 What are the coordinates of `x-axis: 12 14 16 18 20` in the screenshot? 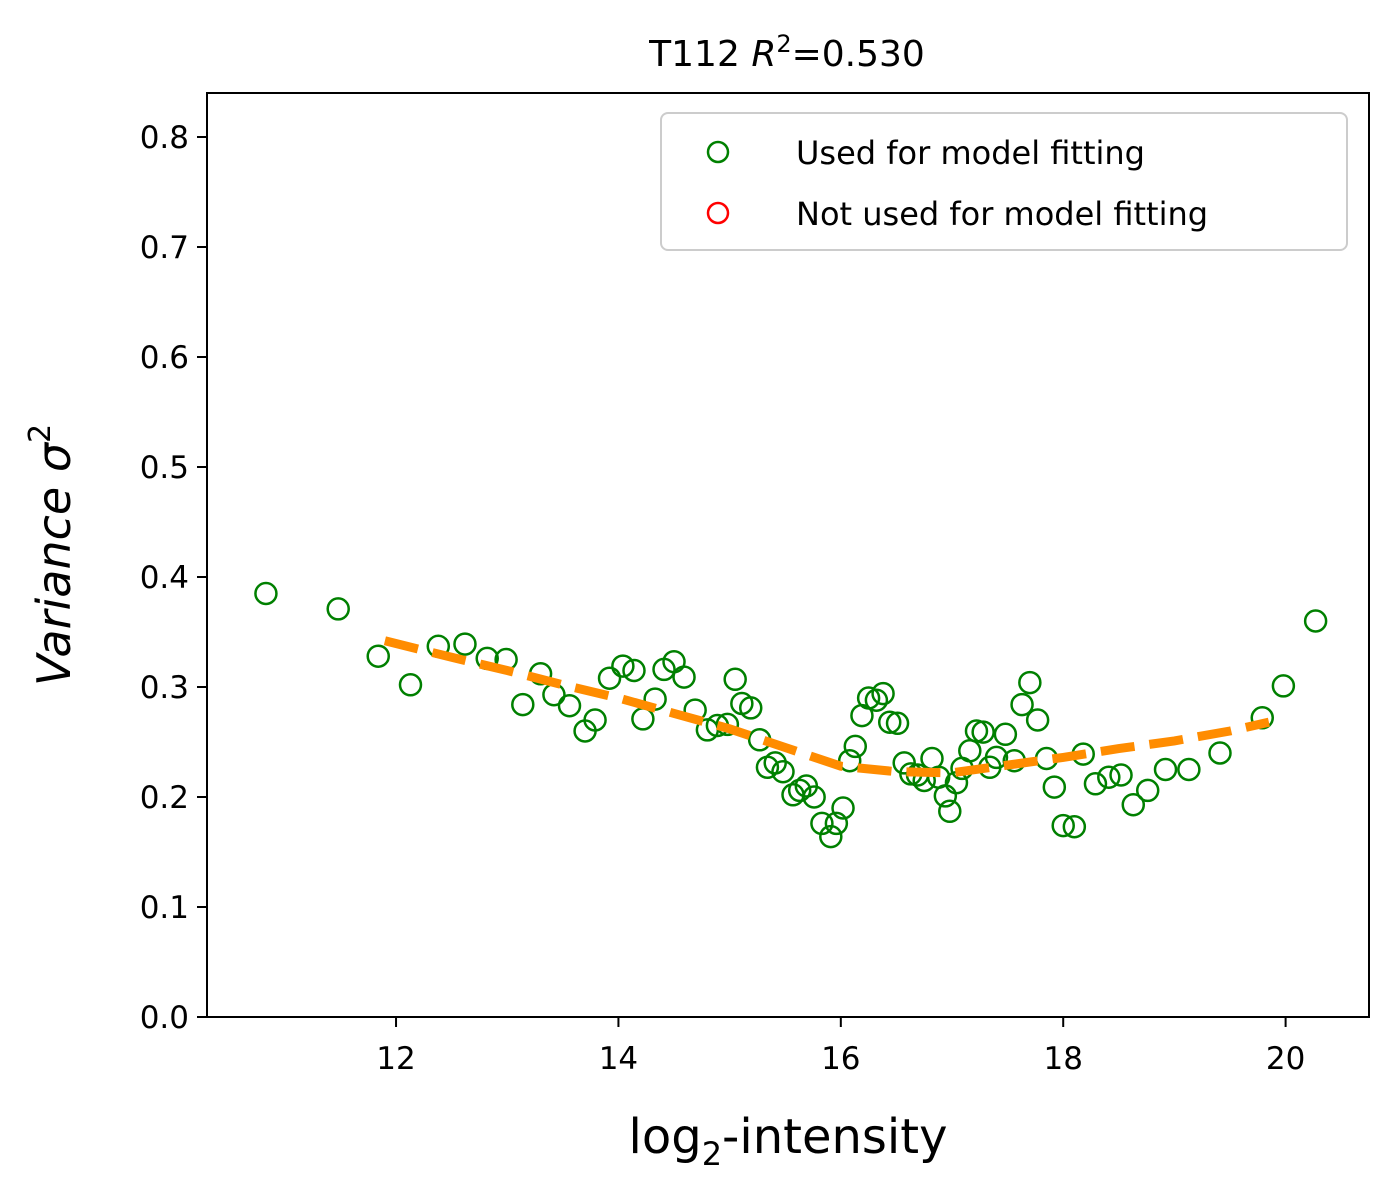 It's located at (840, 1047).